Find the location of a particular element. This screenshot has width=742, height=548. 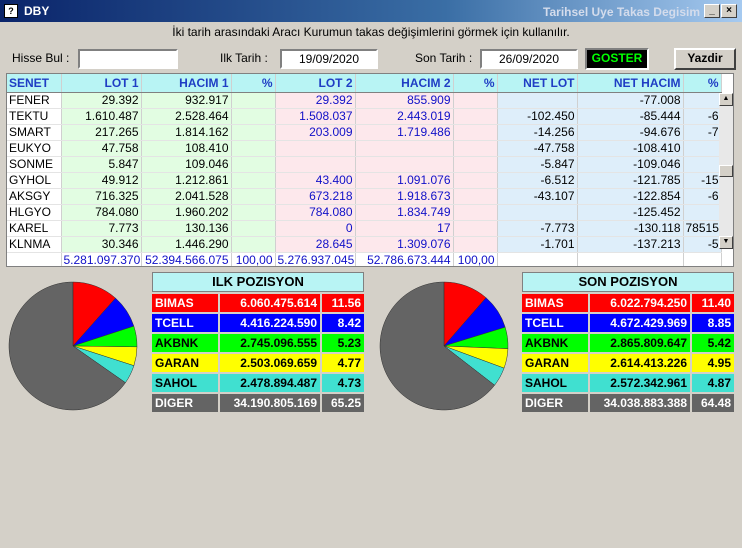

position-row-sahol: SAHOL 2.478.894.487 4.73 is located at coordinates (258, 383).